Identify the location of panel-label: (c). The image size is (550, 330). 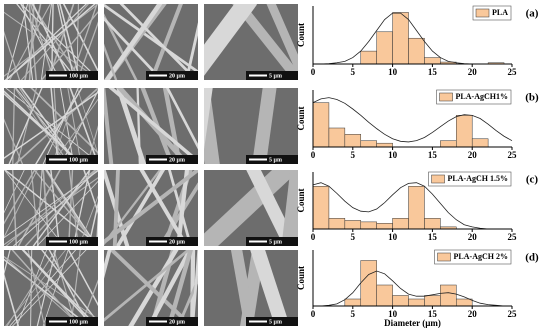
(532, 180).